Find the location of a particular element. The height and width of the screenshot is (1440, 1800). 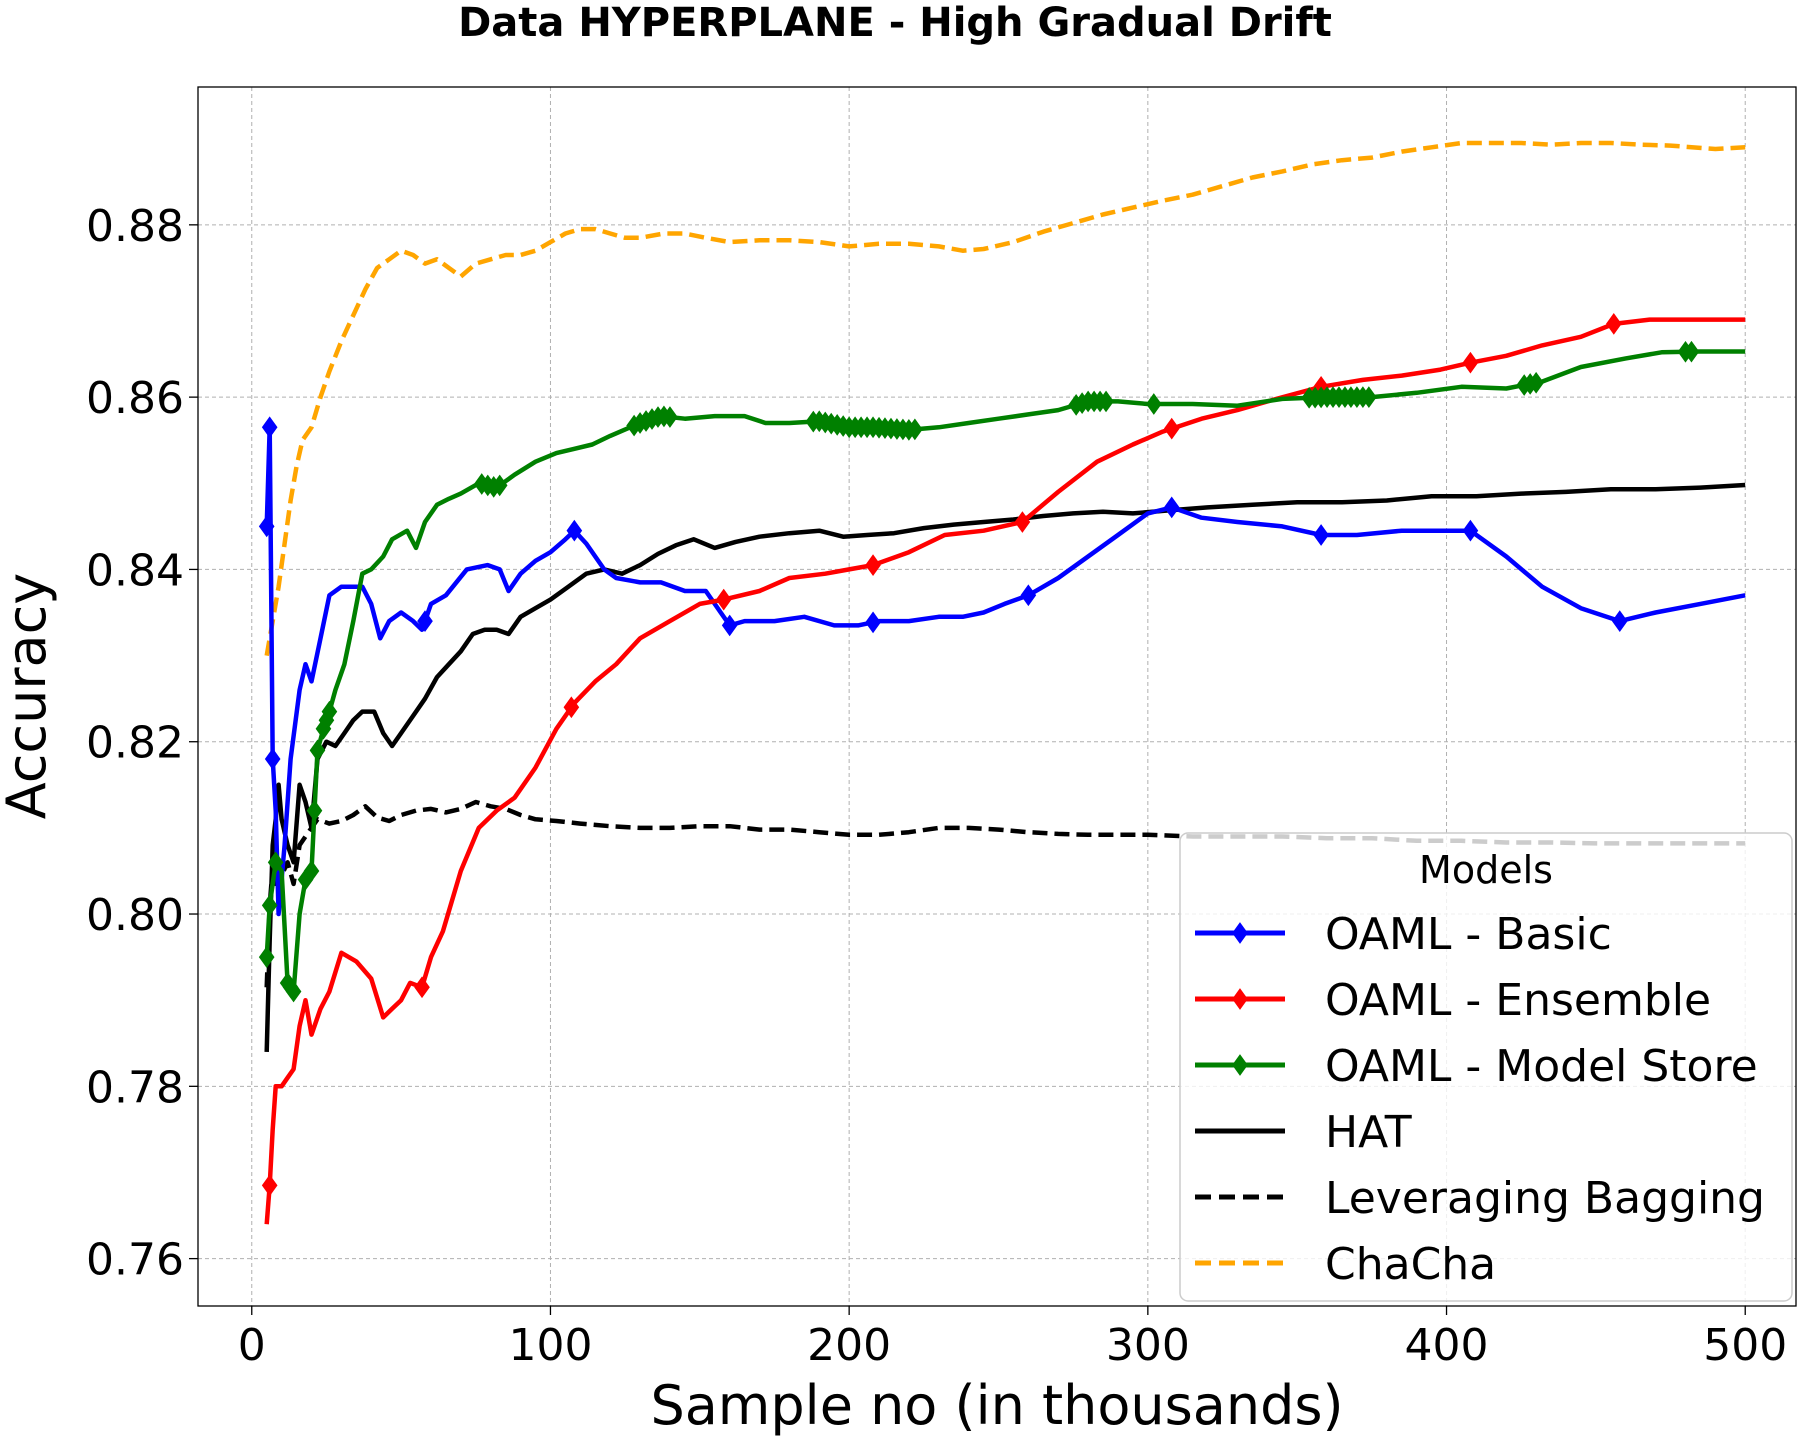

x-tick-label: 100 is located at coordinates (550, 1345).